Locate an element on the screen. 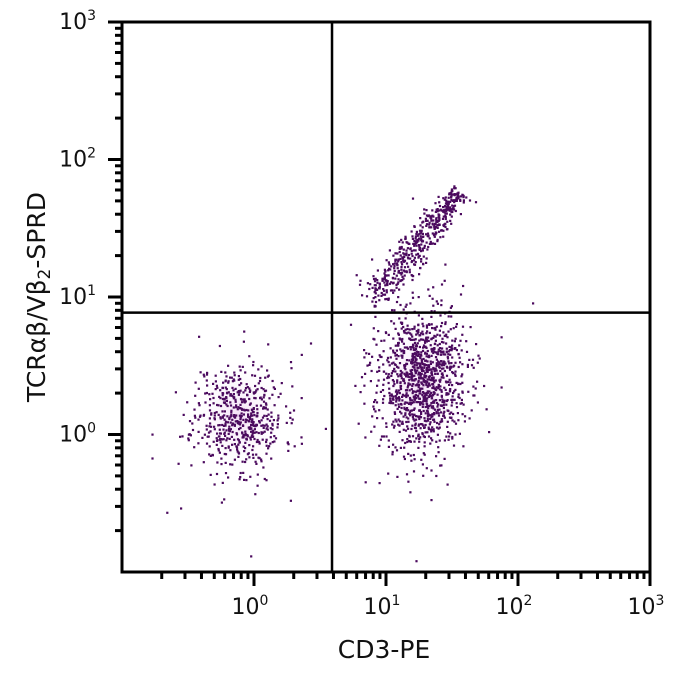  x-tick-label: 103 is located at coordinates (646, 606).